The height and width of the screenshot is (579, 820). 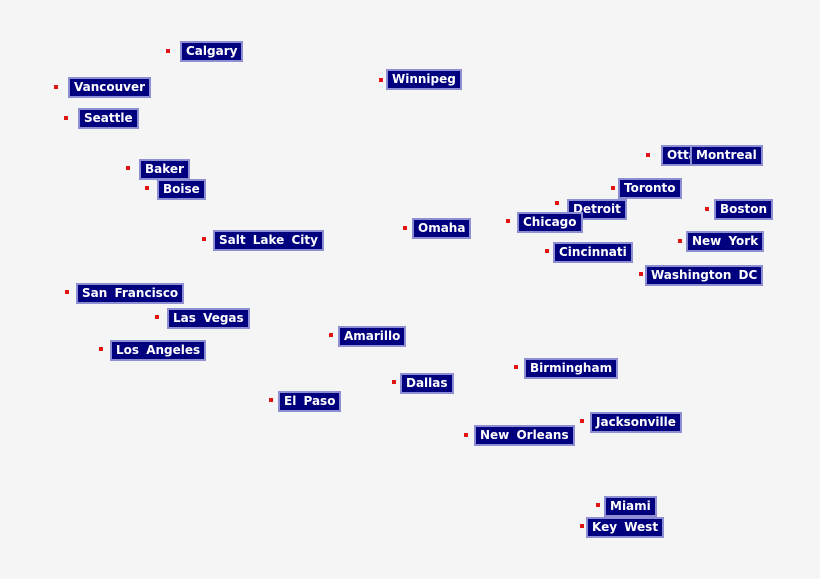 I want to click on city-label-salt-lake-city: Salt Lake City, so click(x=268, y=240).